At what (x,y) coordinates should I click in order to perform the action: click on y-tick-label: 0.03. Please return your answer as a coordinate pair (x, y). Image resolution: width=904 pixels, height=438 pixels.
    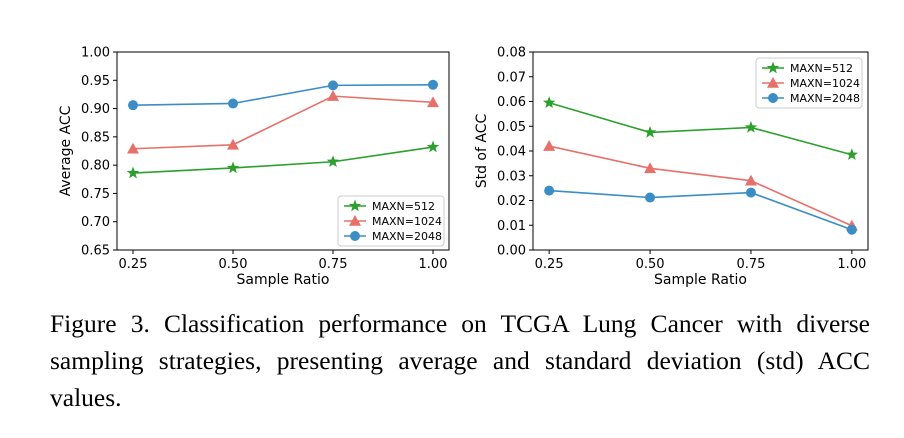
    Looking at the image, I should click on (511, 176).